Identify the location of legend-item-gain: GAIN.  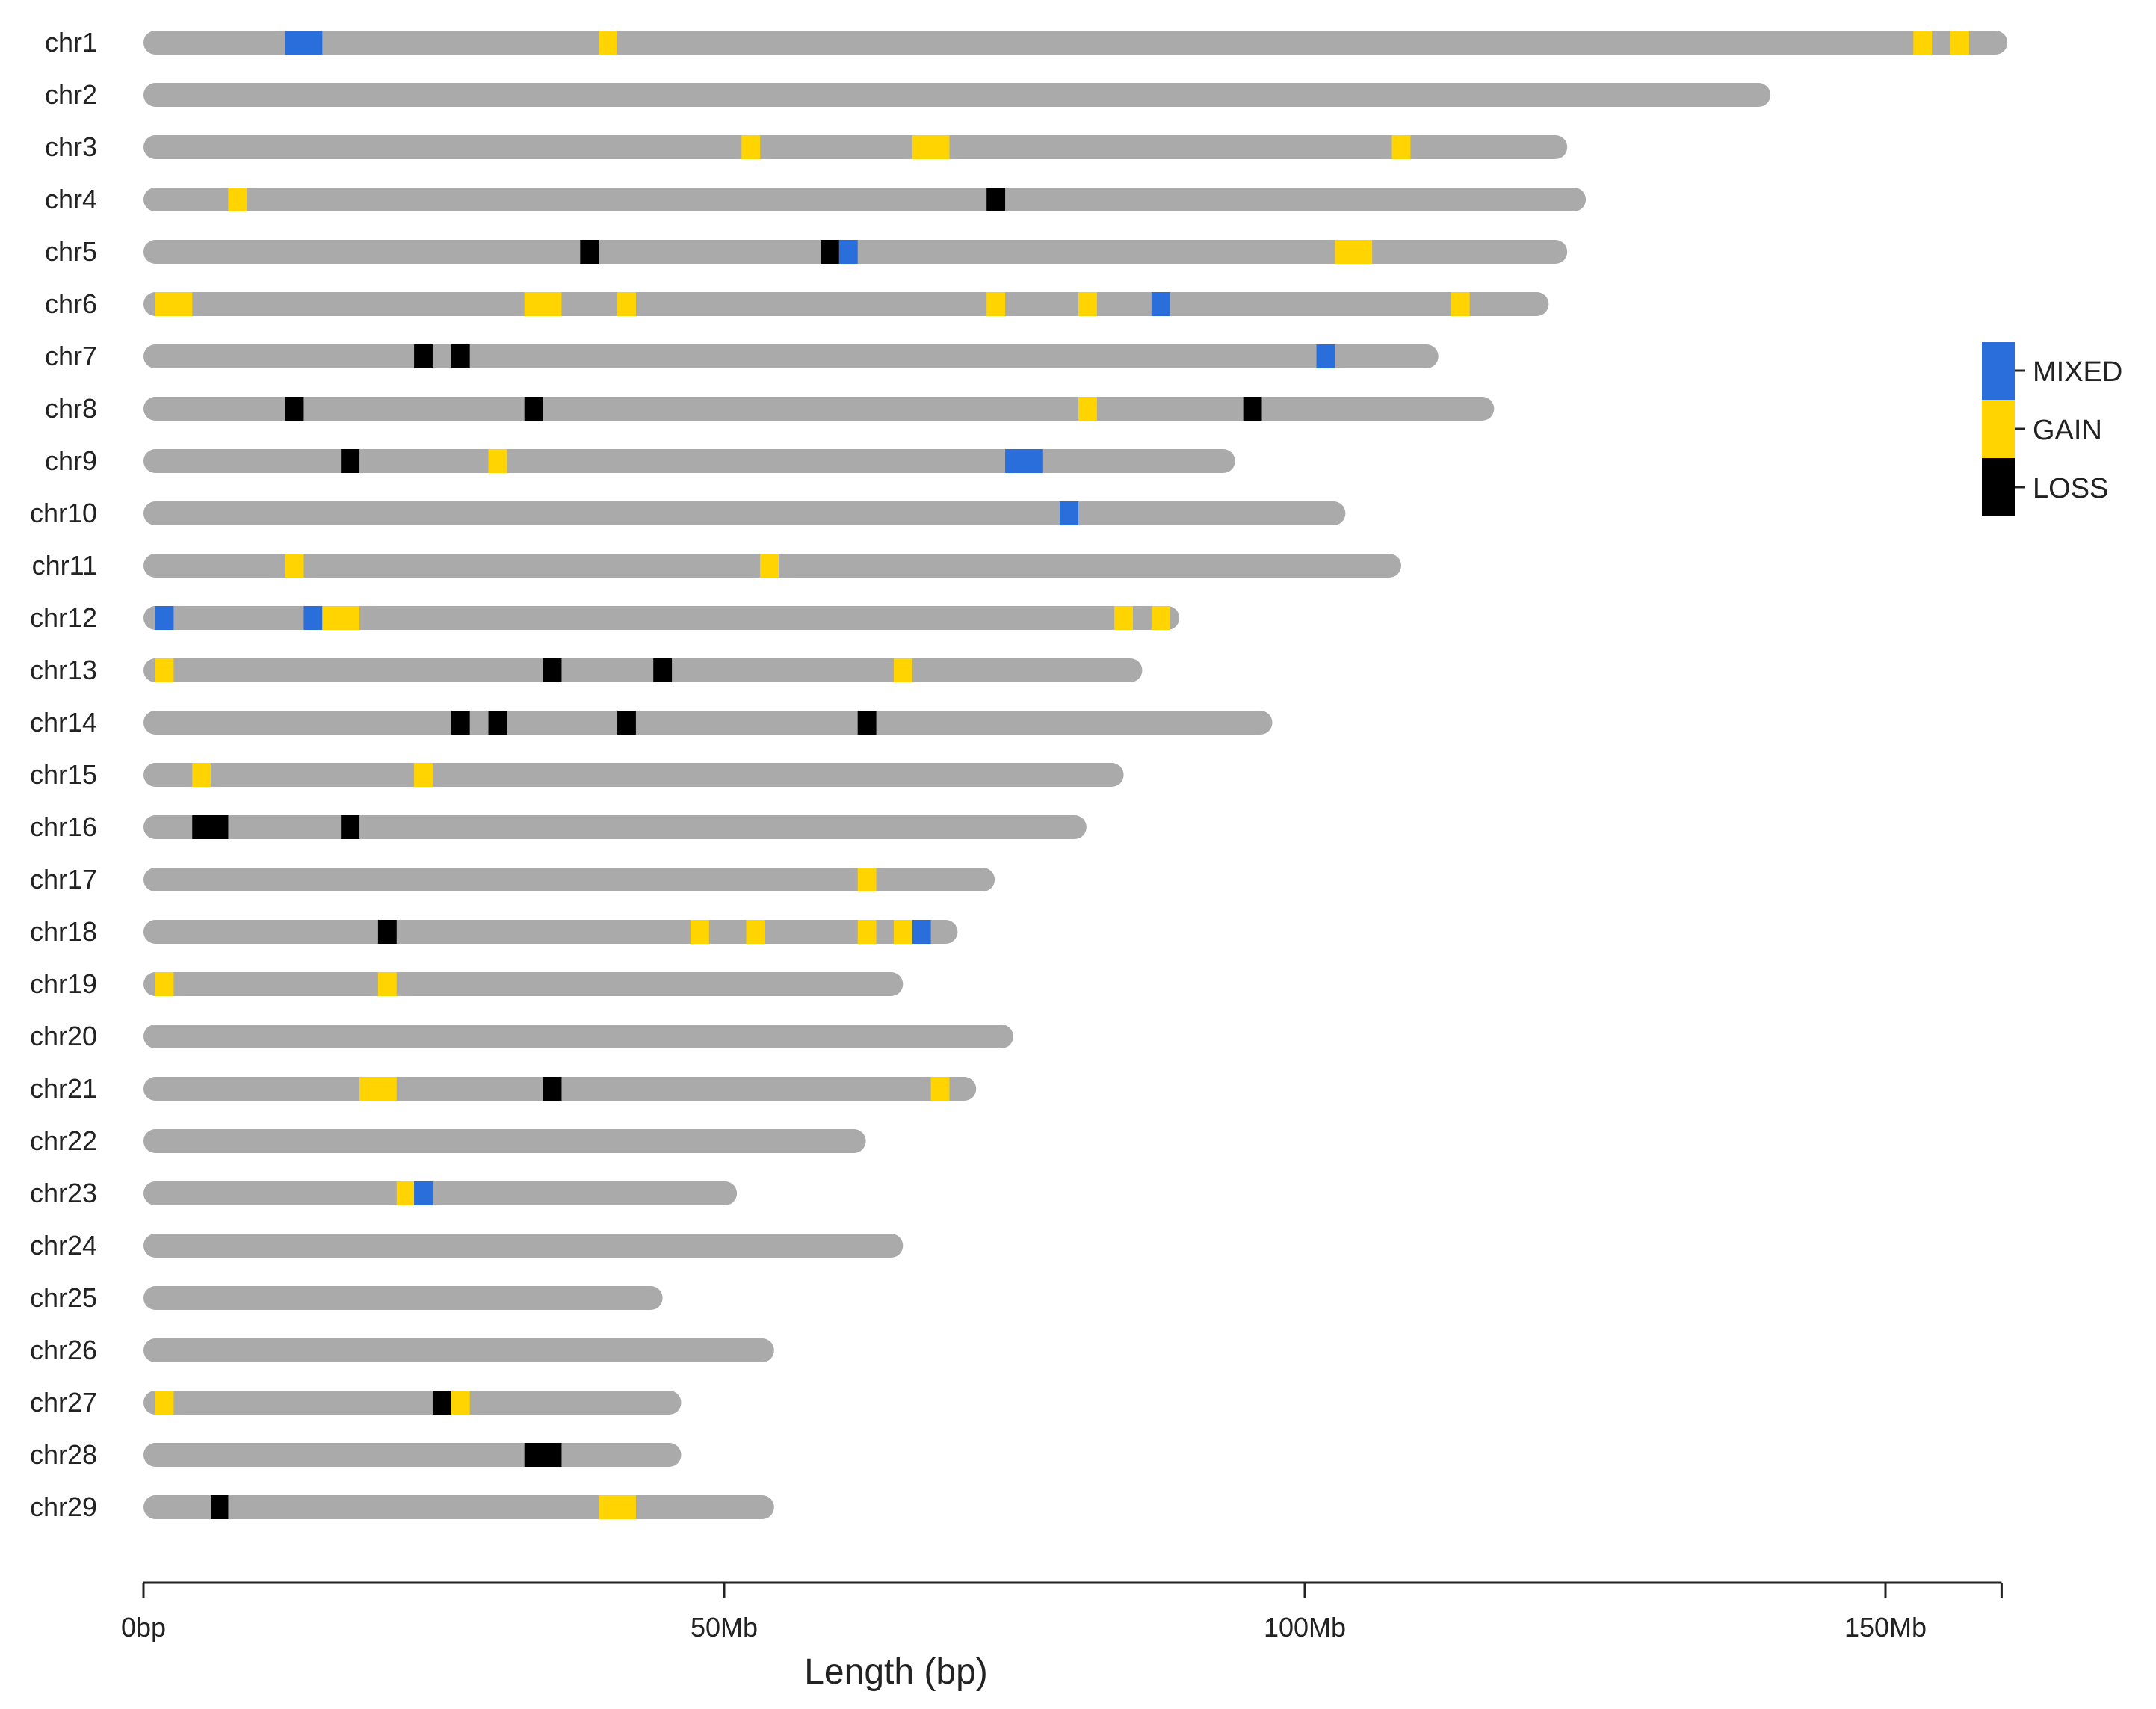
(2042, 429).